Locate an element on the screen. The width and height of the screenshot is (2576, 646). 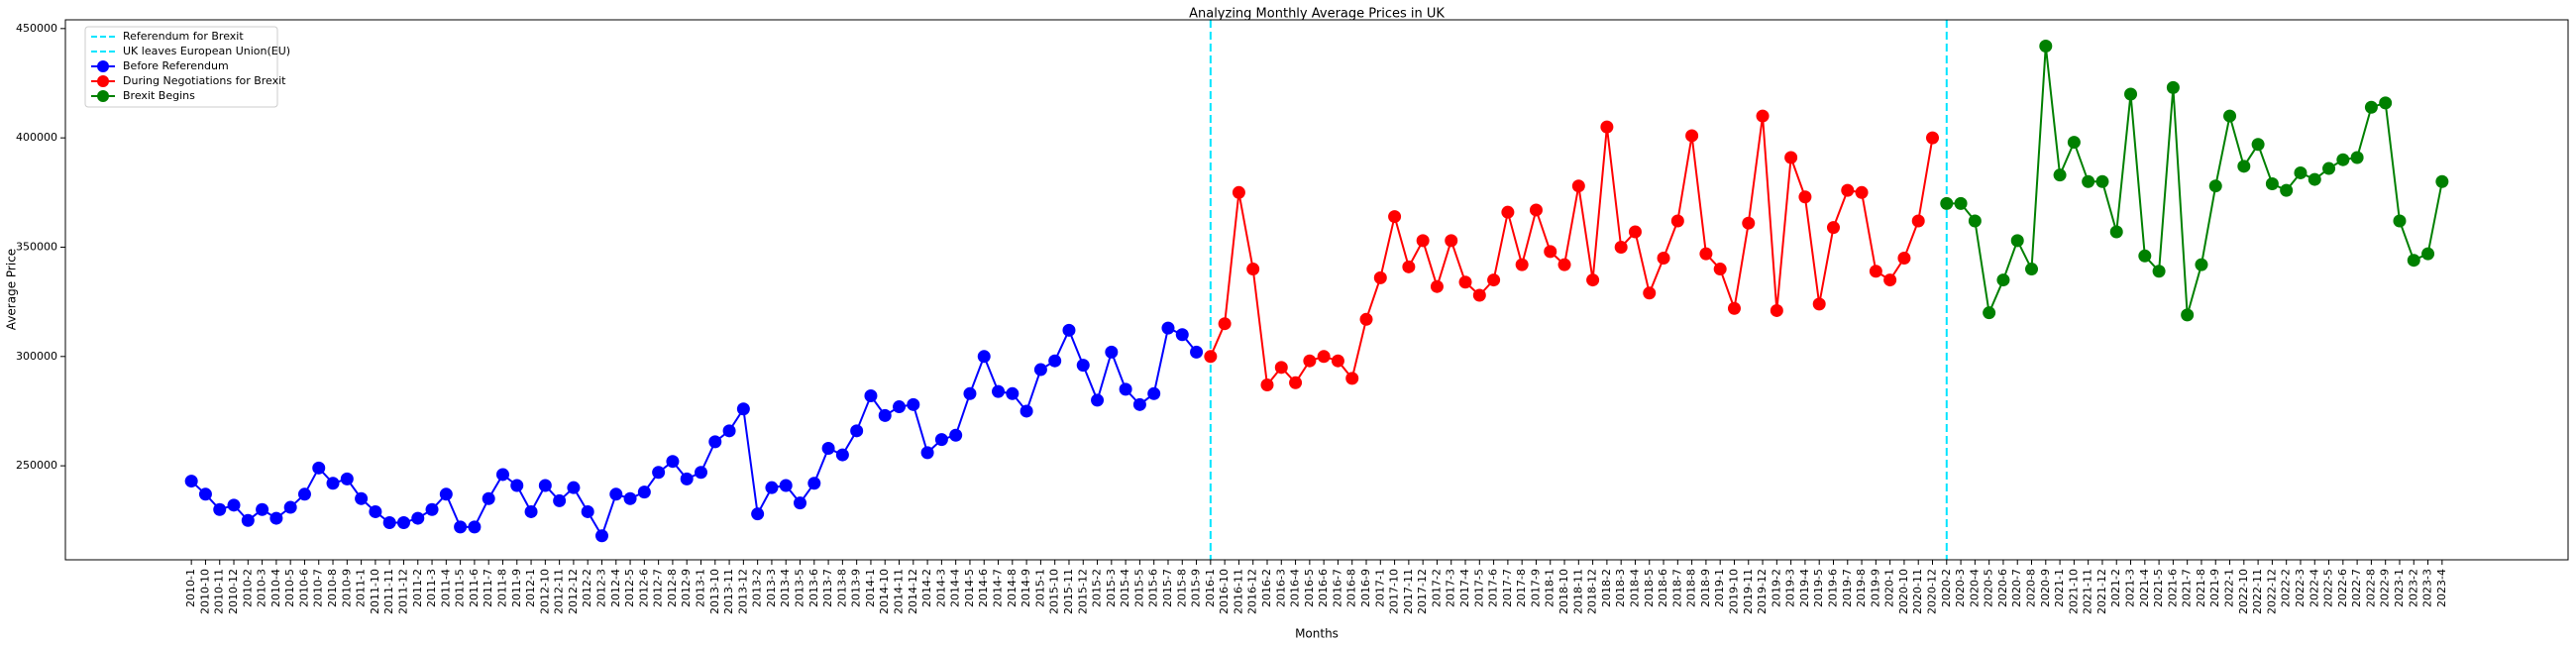
x-tick-label: 2015-11 is located at coordinates (1068, 592).